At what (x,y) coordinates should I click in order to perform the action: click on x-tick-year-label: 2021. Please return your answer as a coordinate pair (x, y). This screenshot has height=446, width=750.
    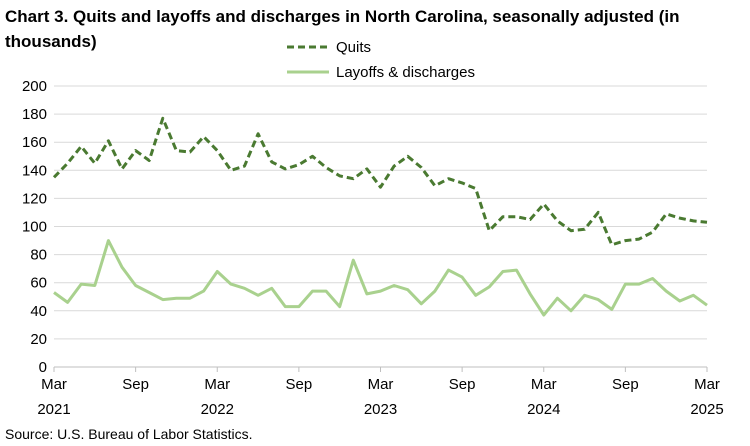
    Looking at the image, I should click on (53, 409).